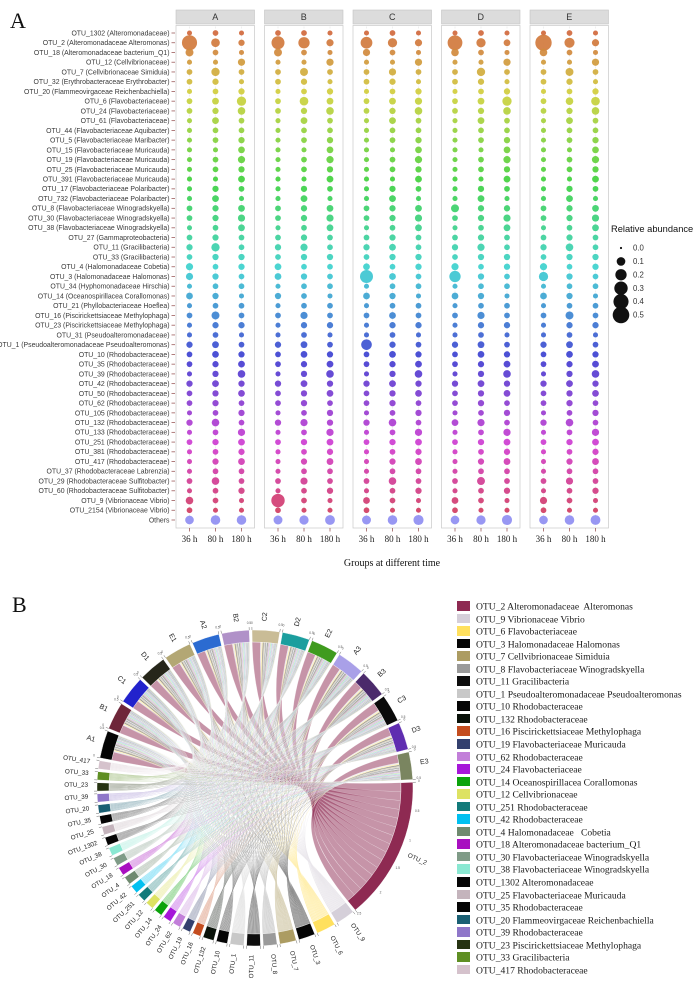 Image resolution: width=699 pixels, height=987 pixels. I want to click on row-label: OTU_381 (Rhodobacteraceae), so click(122, 452).